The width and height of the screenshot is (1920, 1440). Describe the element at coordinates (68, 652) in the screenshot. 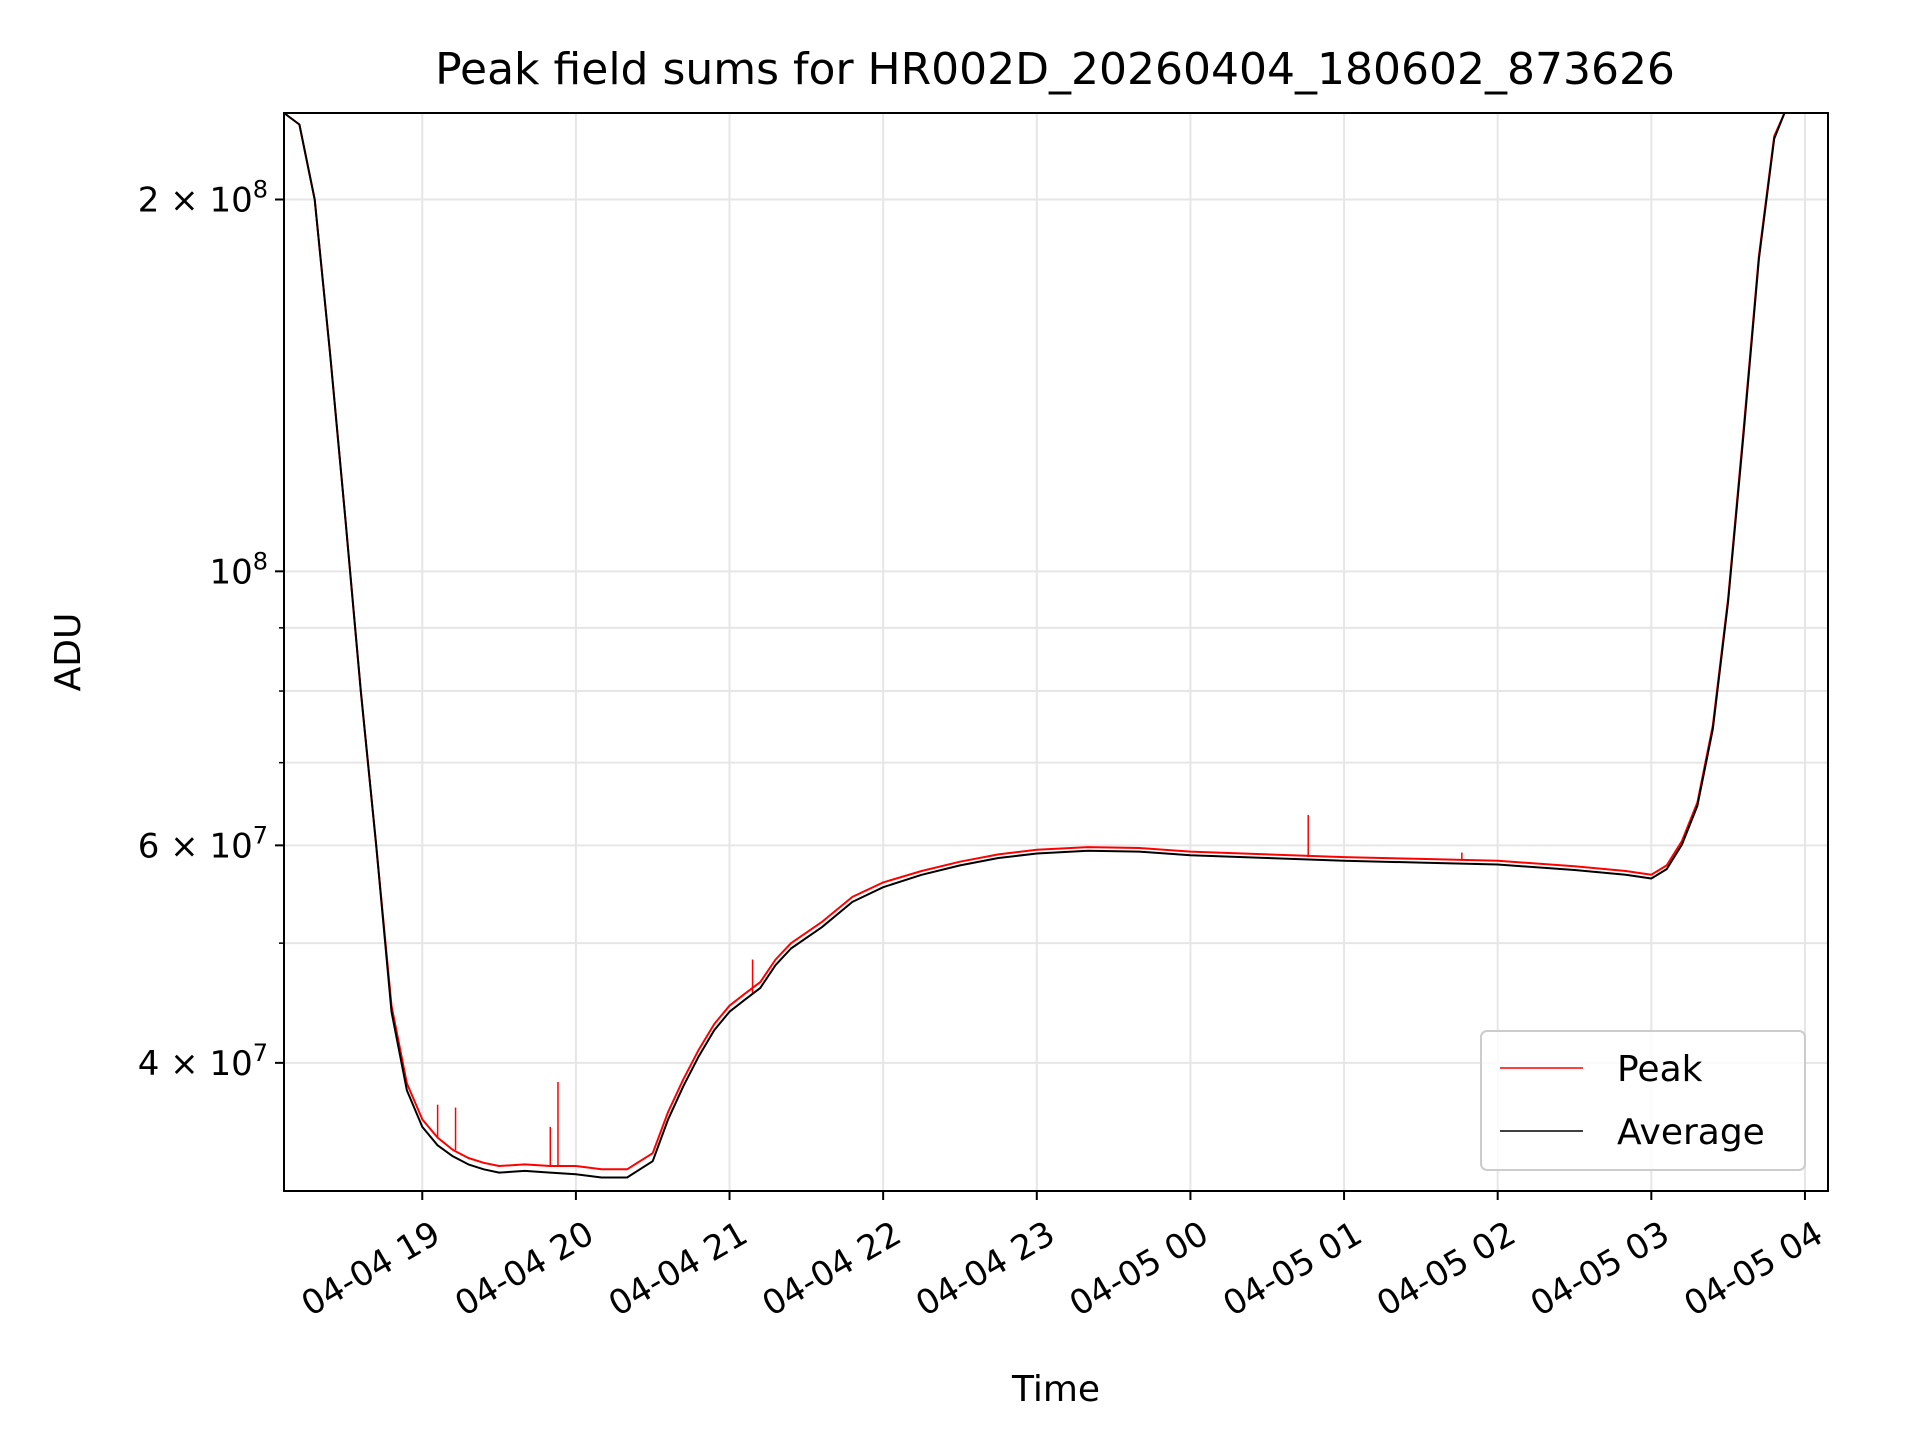

I see `y-axis-label: ADU` at that location.